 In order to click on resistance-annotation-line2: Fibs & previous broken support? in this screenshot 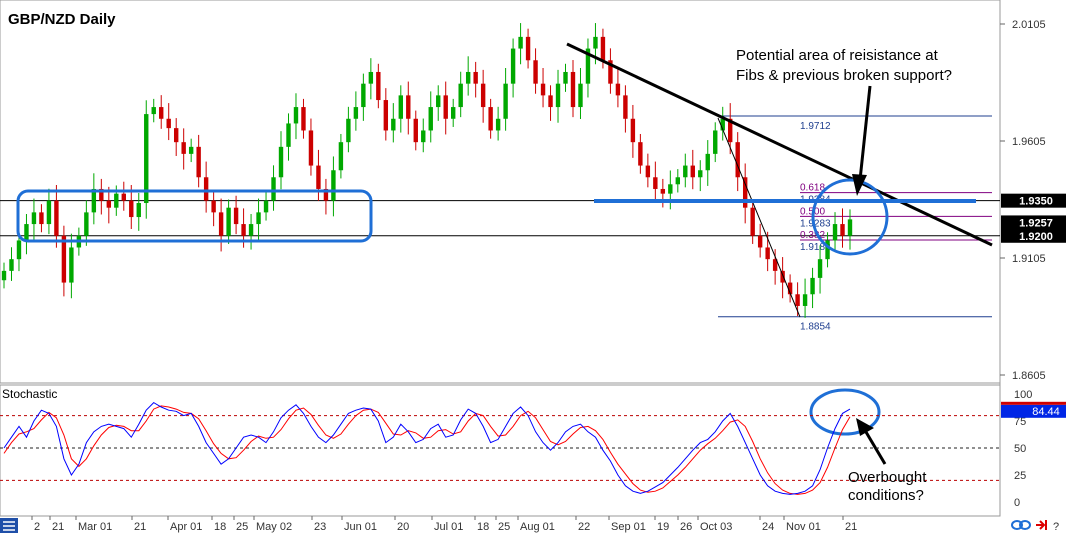, I will do `click(844, 75)`.